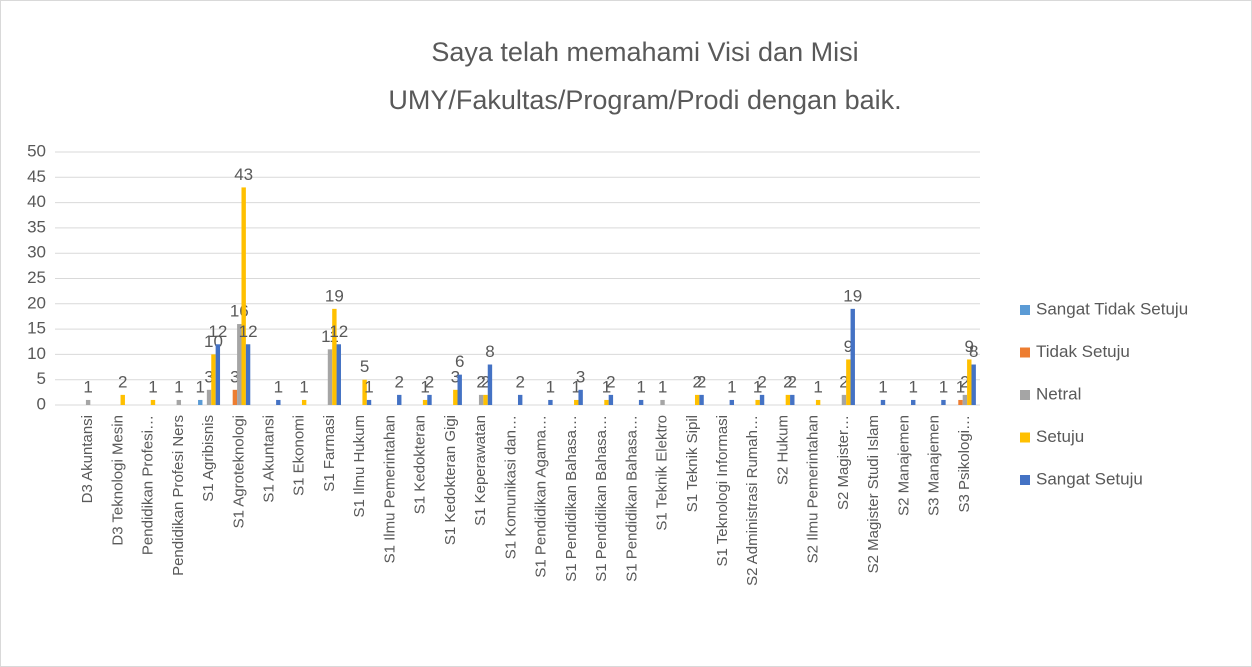 The width and height of the screenshot is (1252, 667). What do you see at coordinates (722, 490) in the screenshot?
I see `x-tick-label: S1 Teknologi Informasi` at bounding box center [722, 490].